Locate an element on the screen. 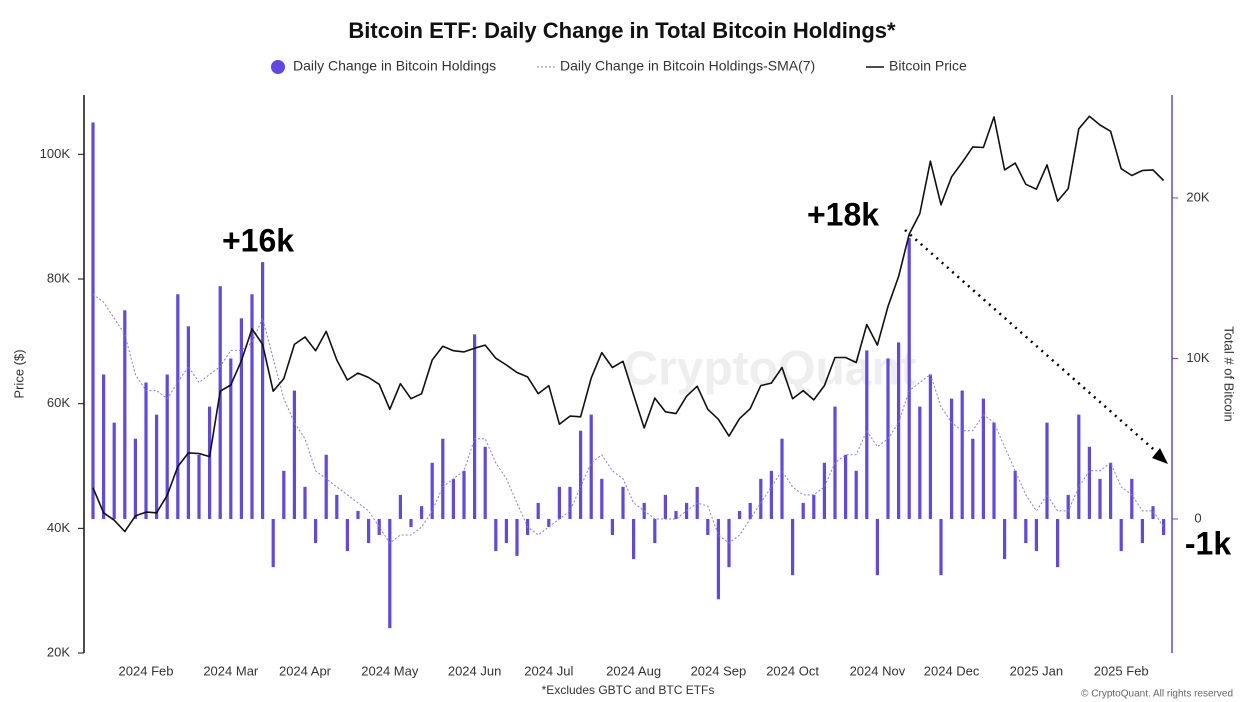 The height and width of the screenshot is (702, 1242). y-tick-label: 60K is located at coordinates (58, 402).